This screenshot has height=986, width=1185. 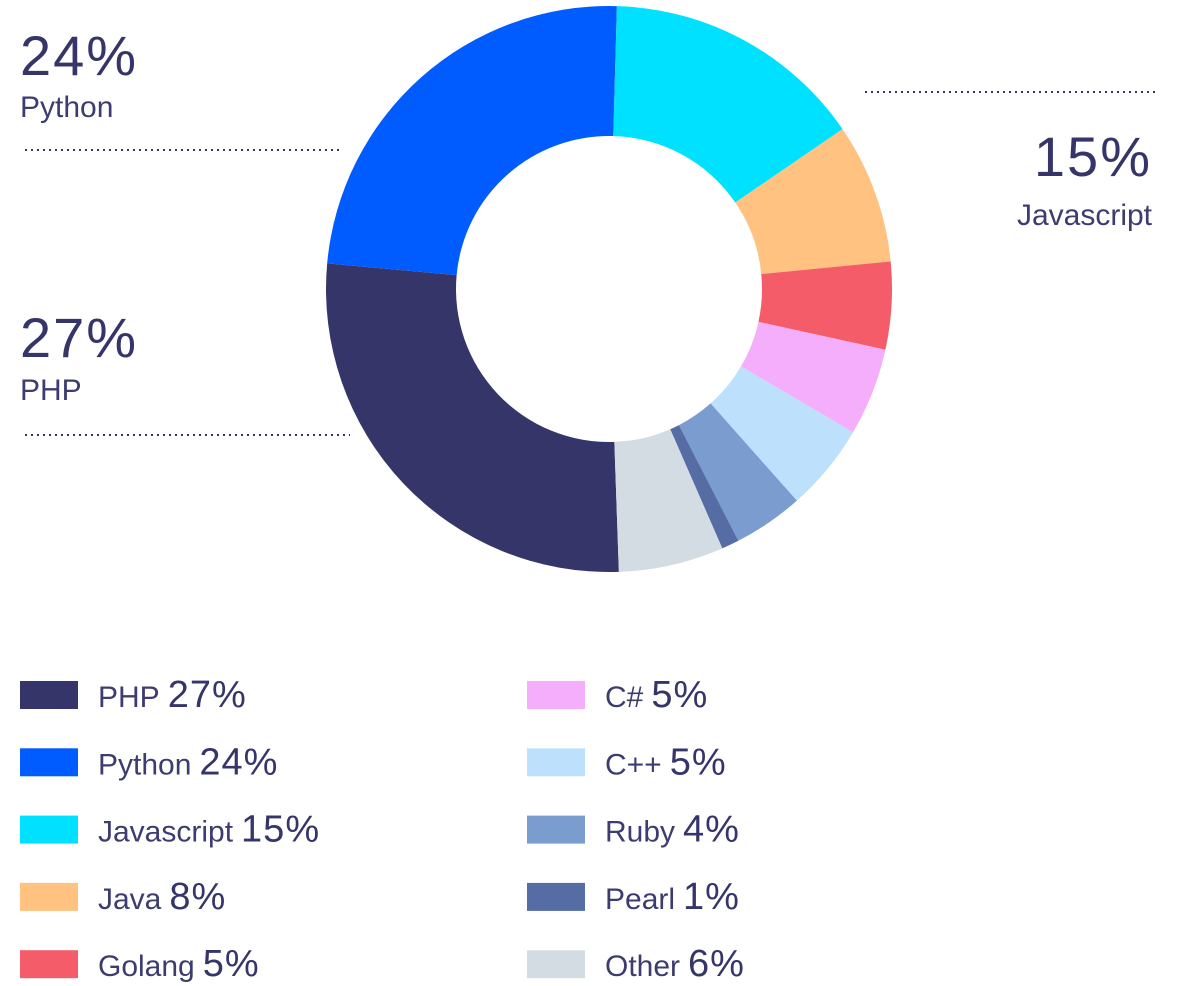 What do you see at coordinates (146, 966) in the screenshot?
I see `legend-label: Golang` at bounding box center [146, 966].